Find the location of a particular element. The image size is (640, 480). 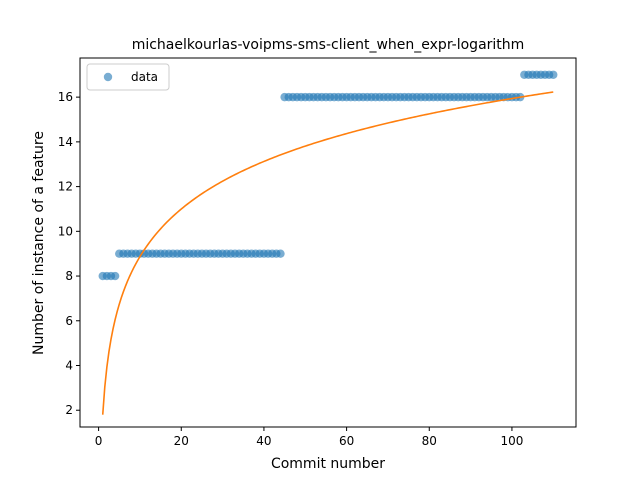

y-tick-label: 12 is located at coordinates (65, 187).